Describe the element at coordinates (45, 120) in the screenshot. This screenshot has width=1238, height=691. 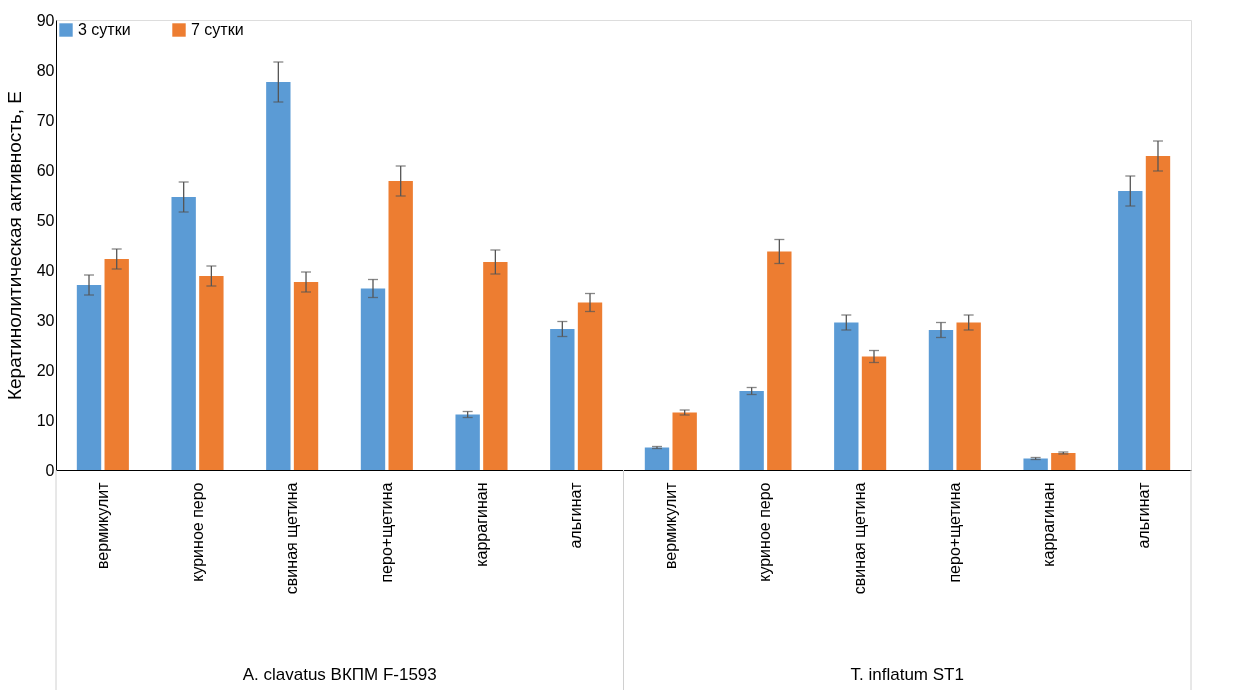
I see `y-tick-label: 70` at that location.